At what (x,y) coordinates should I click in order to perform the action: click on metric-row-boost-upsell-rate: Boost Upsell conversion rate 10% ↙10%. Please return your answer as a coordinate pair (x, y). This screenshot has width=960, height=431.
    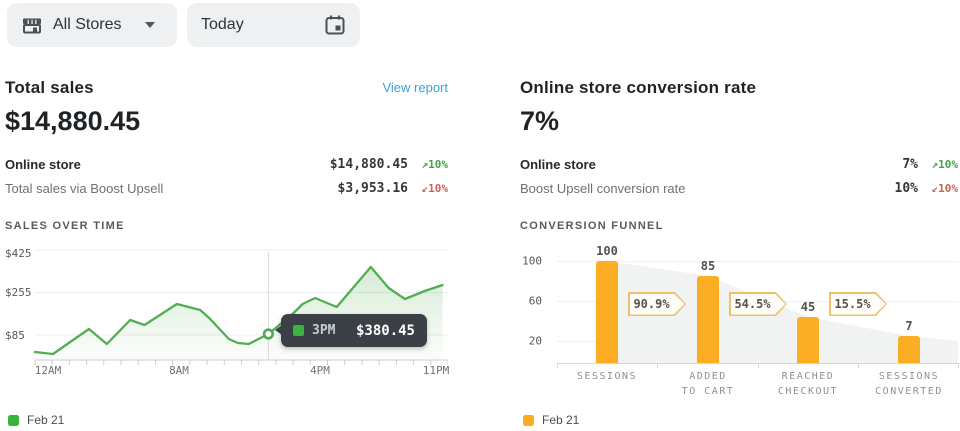
    Looking at the image, I should click on (739, 188).